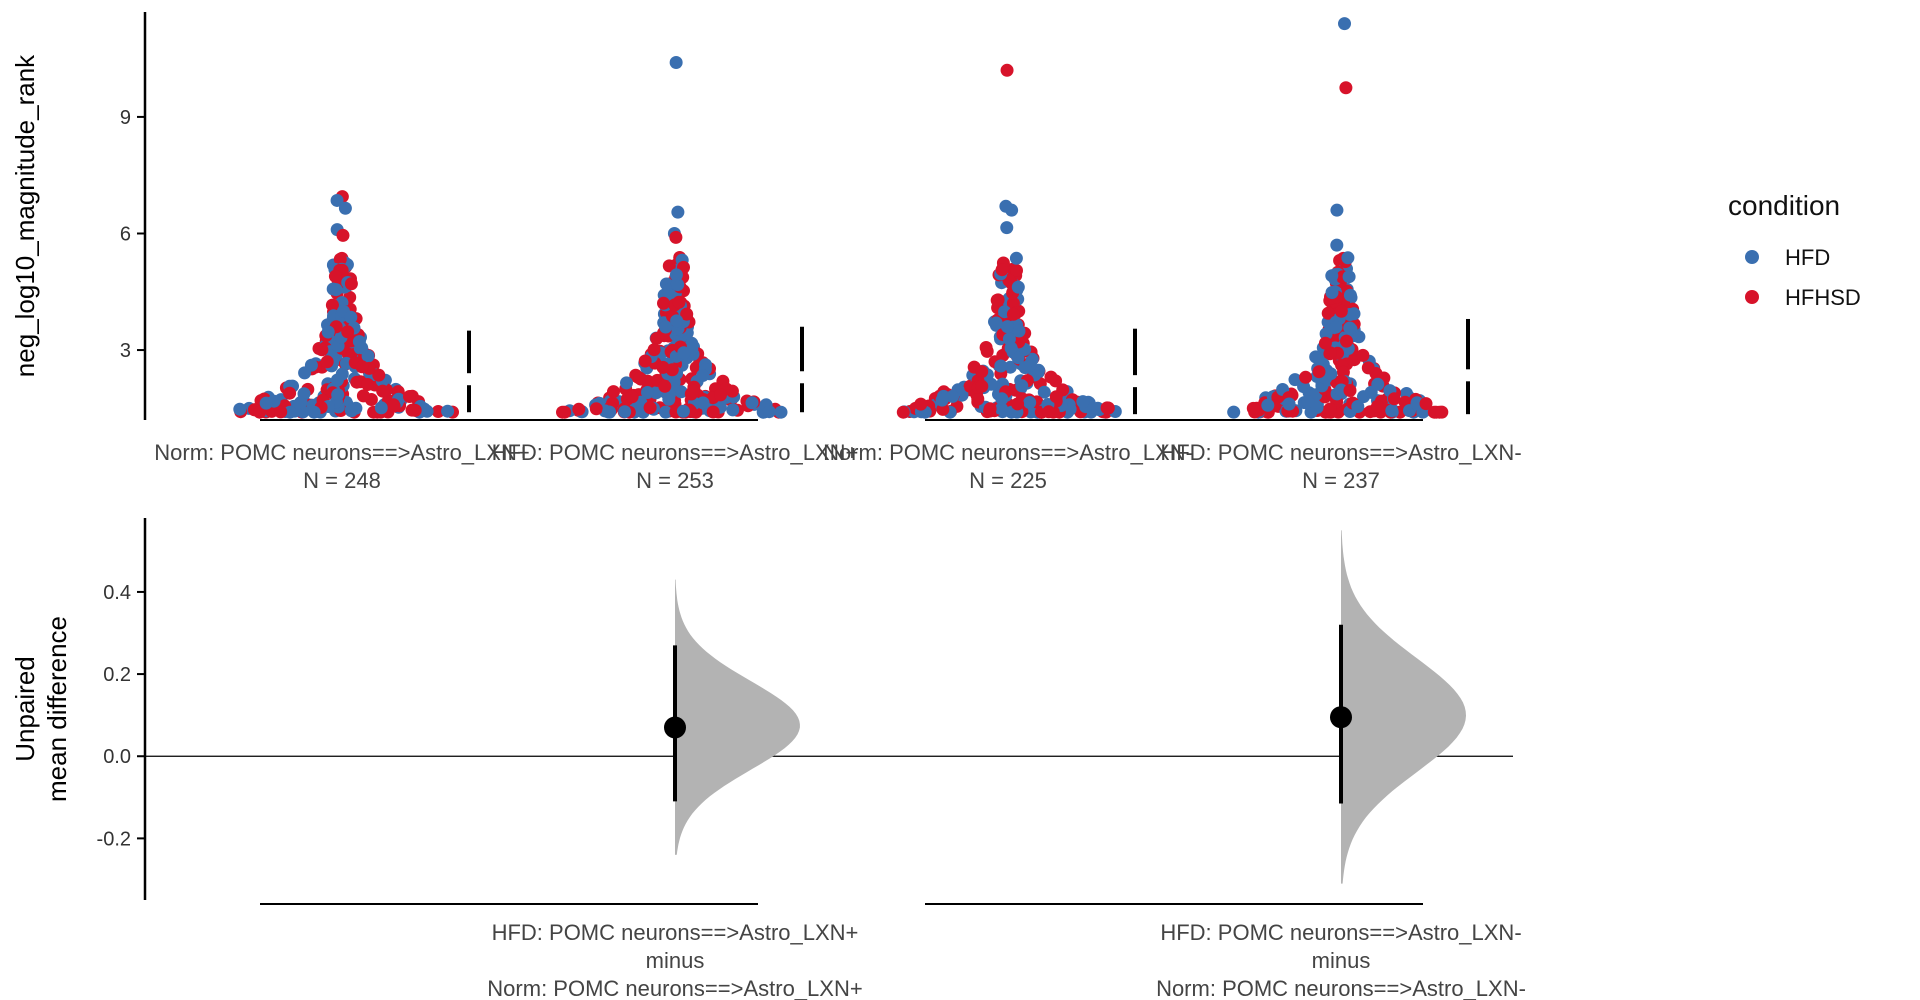 This screenshot has height=1000, width=1920. I want to click on group-label: HFD: POMC neurons==>Astro_LXN-, so click(1340, 452).